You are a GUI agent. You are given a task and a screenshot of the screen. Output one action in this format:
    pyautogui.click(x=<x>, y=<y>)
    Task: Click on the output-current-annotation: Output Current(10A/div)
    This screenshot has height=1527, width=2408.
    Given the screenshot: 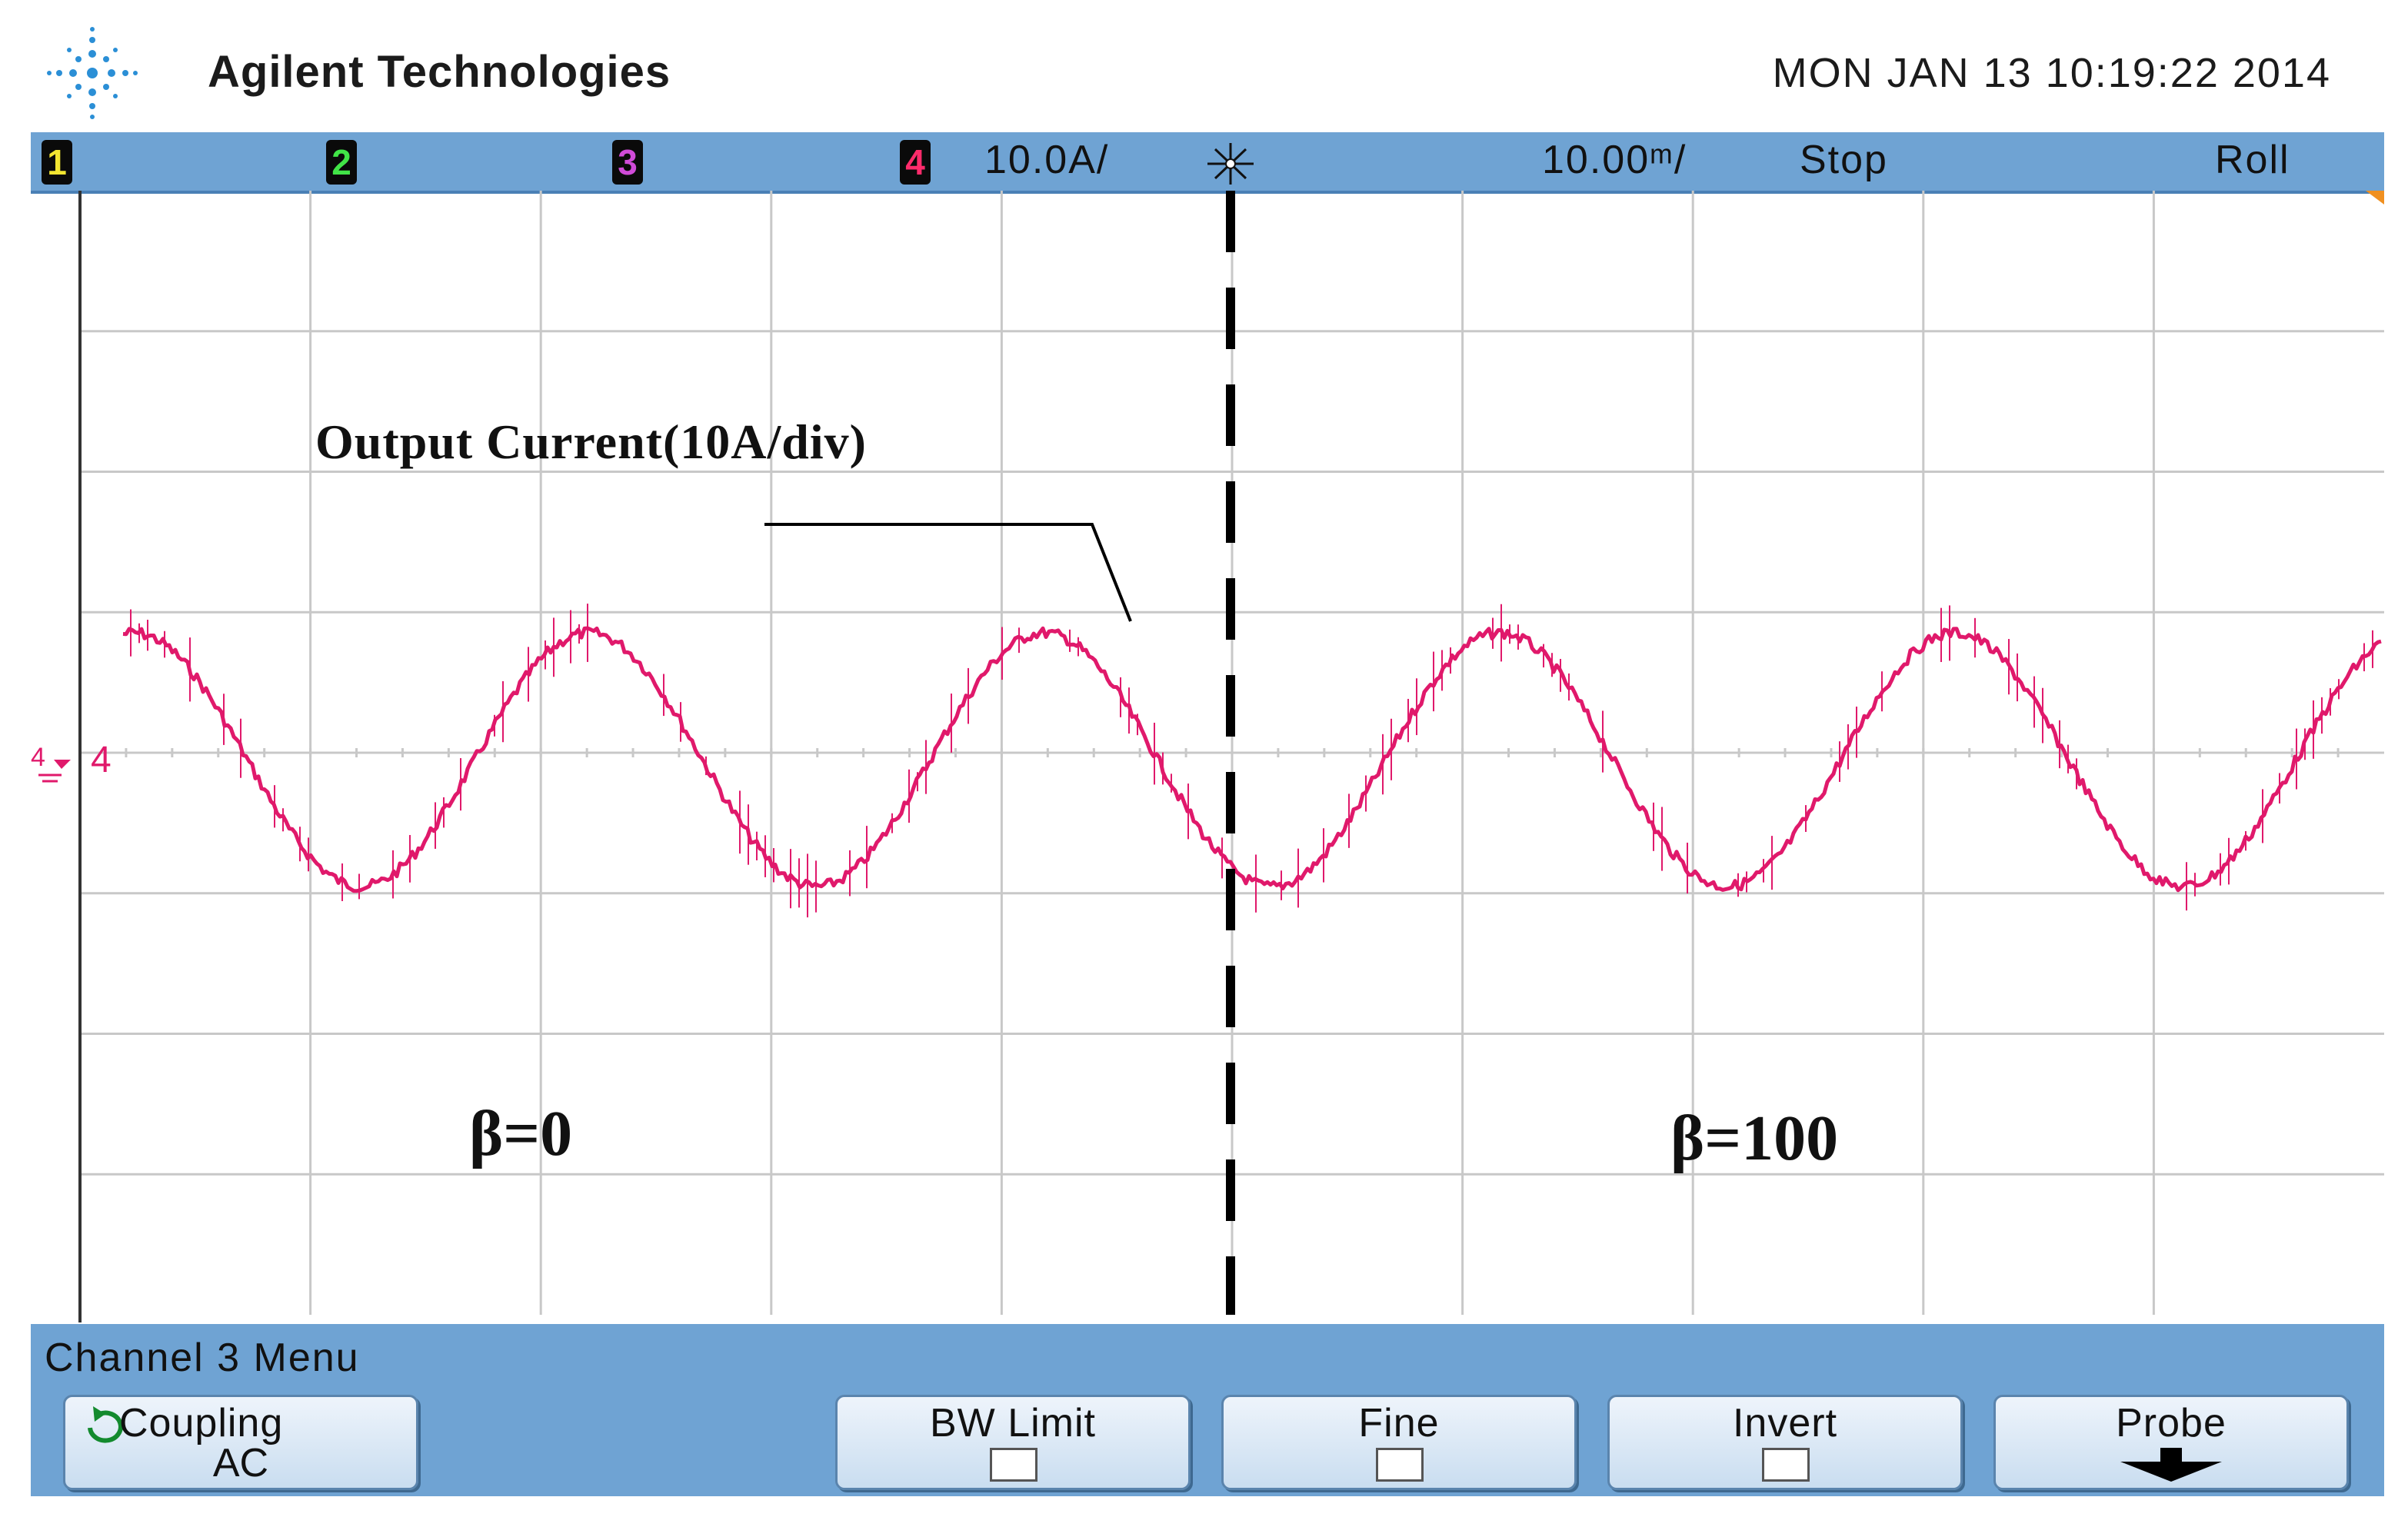 What is the action you would take?
    pyautogui.click(x=591, y=442)
    